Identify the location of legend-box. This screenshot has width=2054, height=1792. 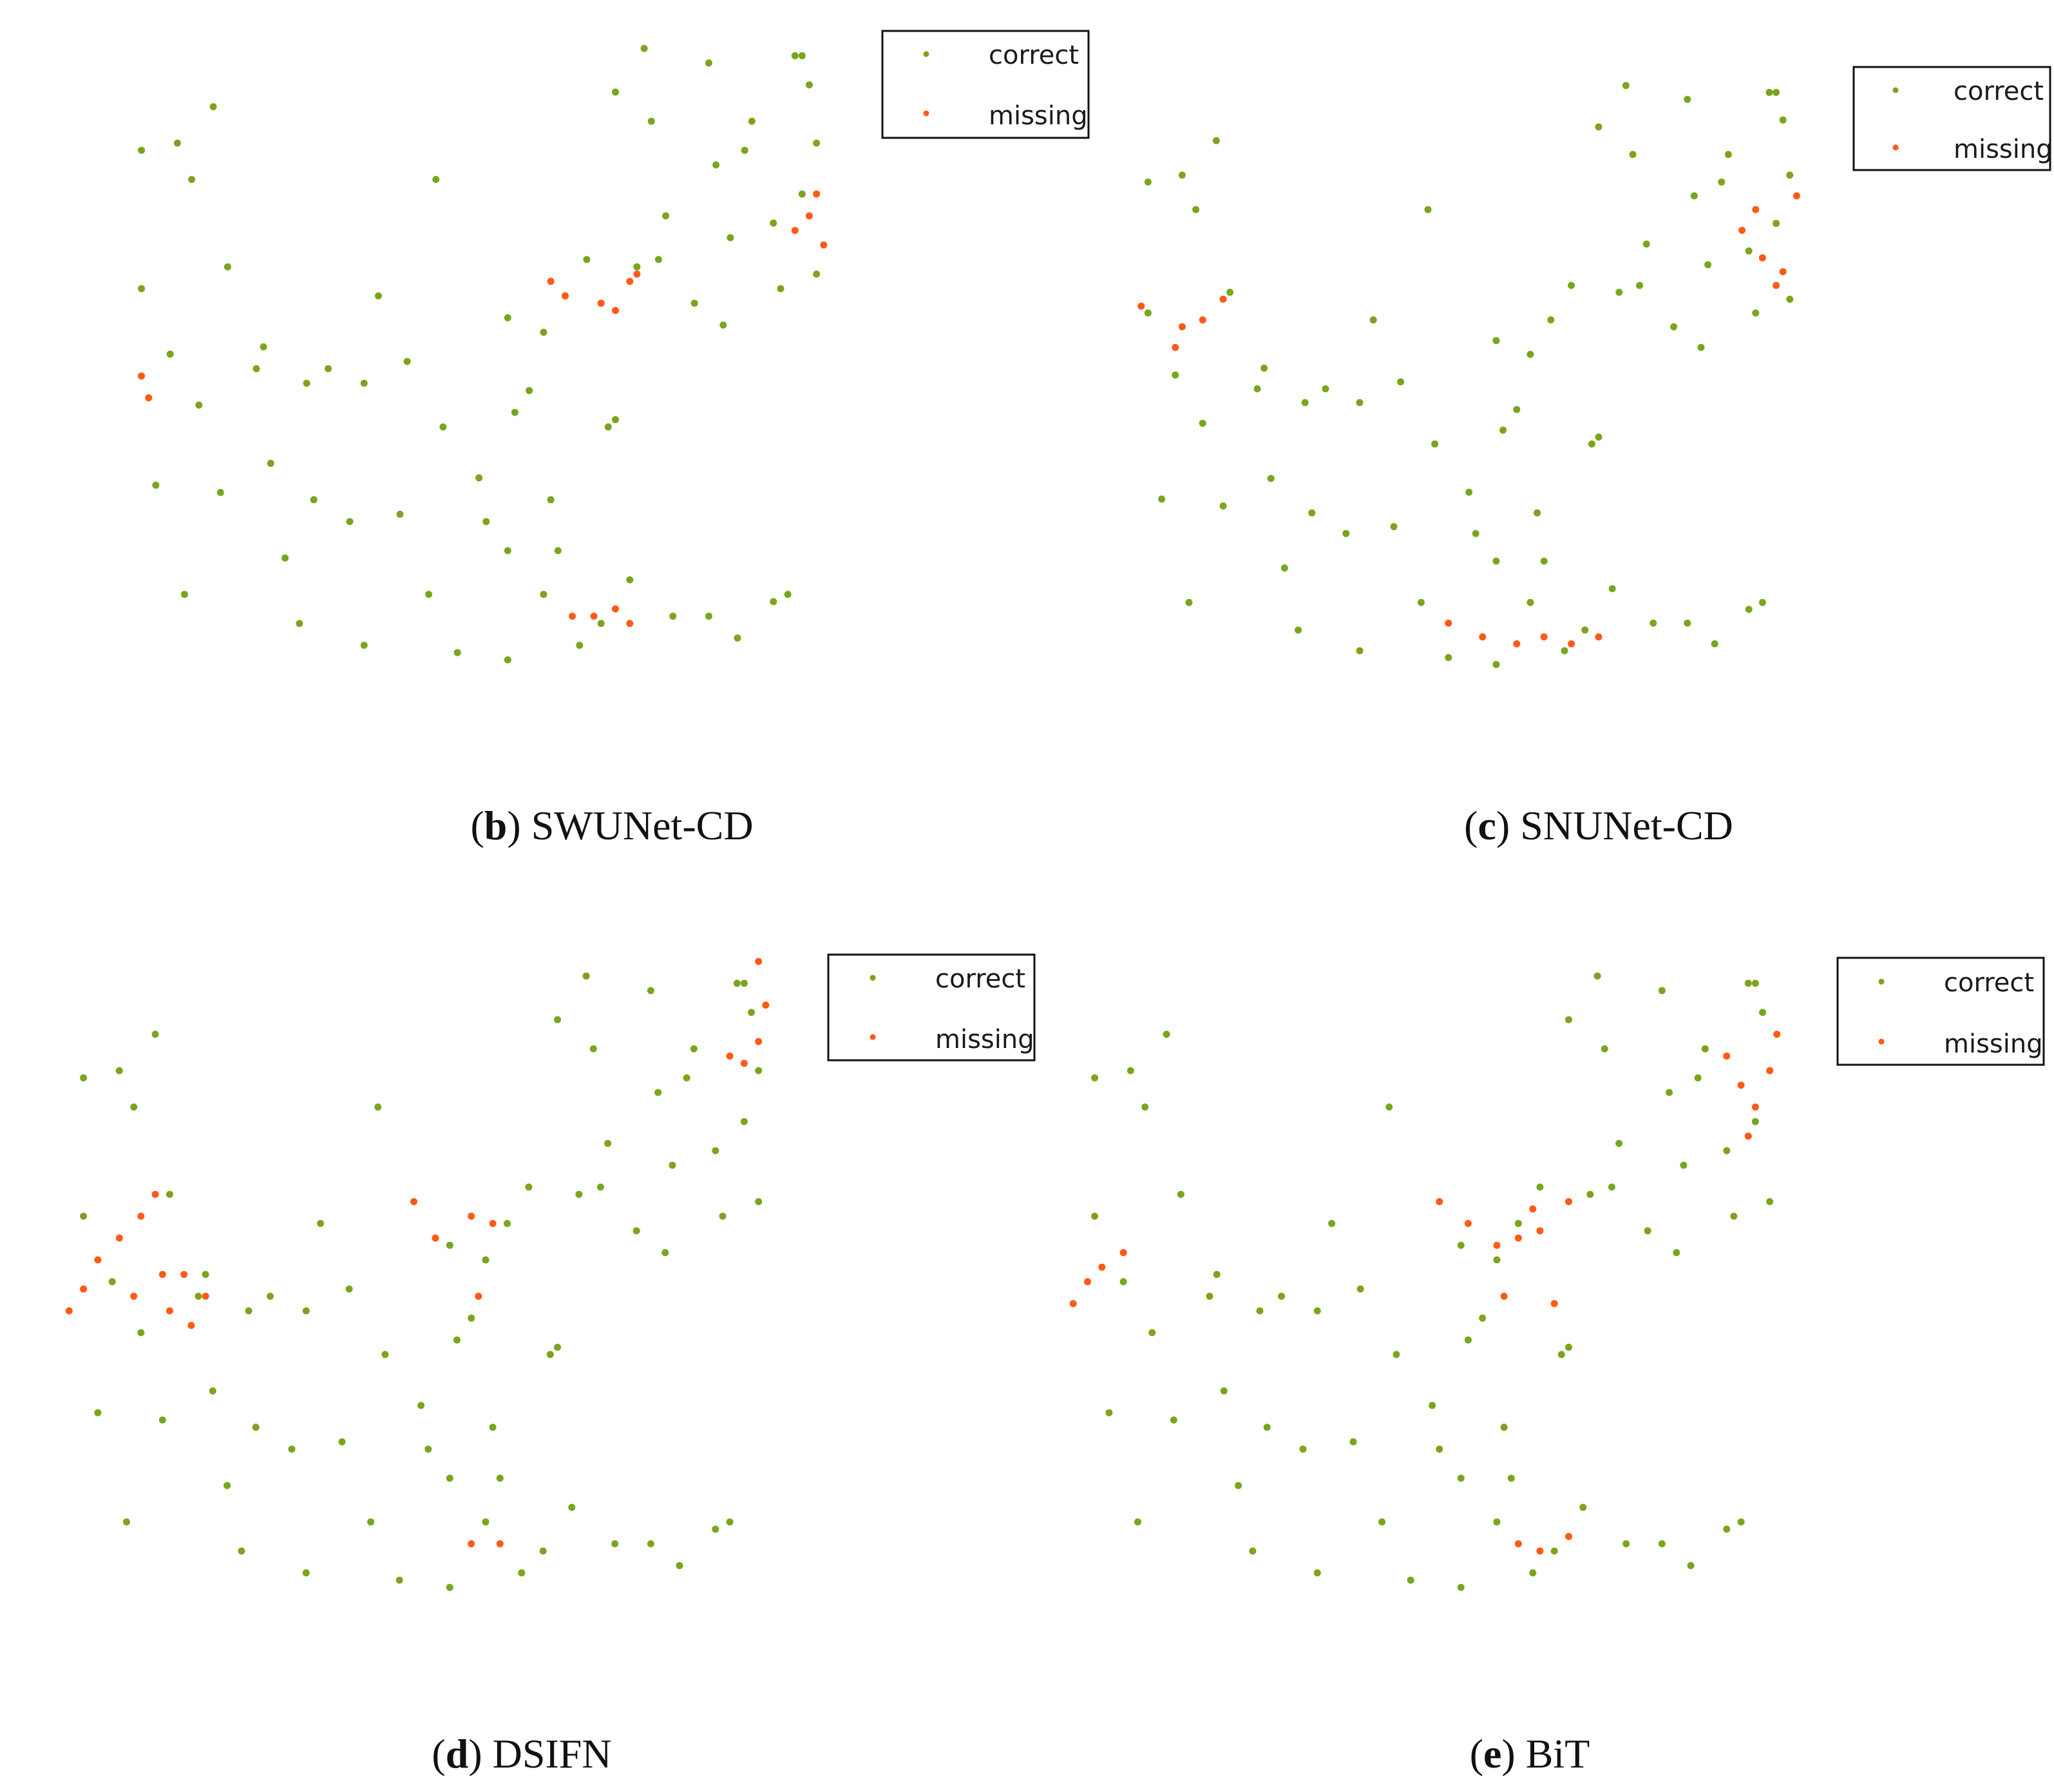
(1951, 119).